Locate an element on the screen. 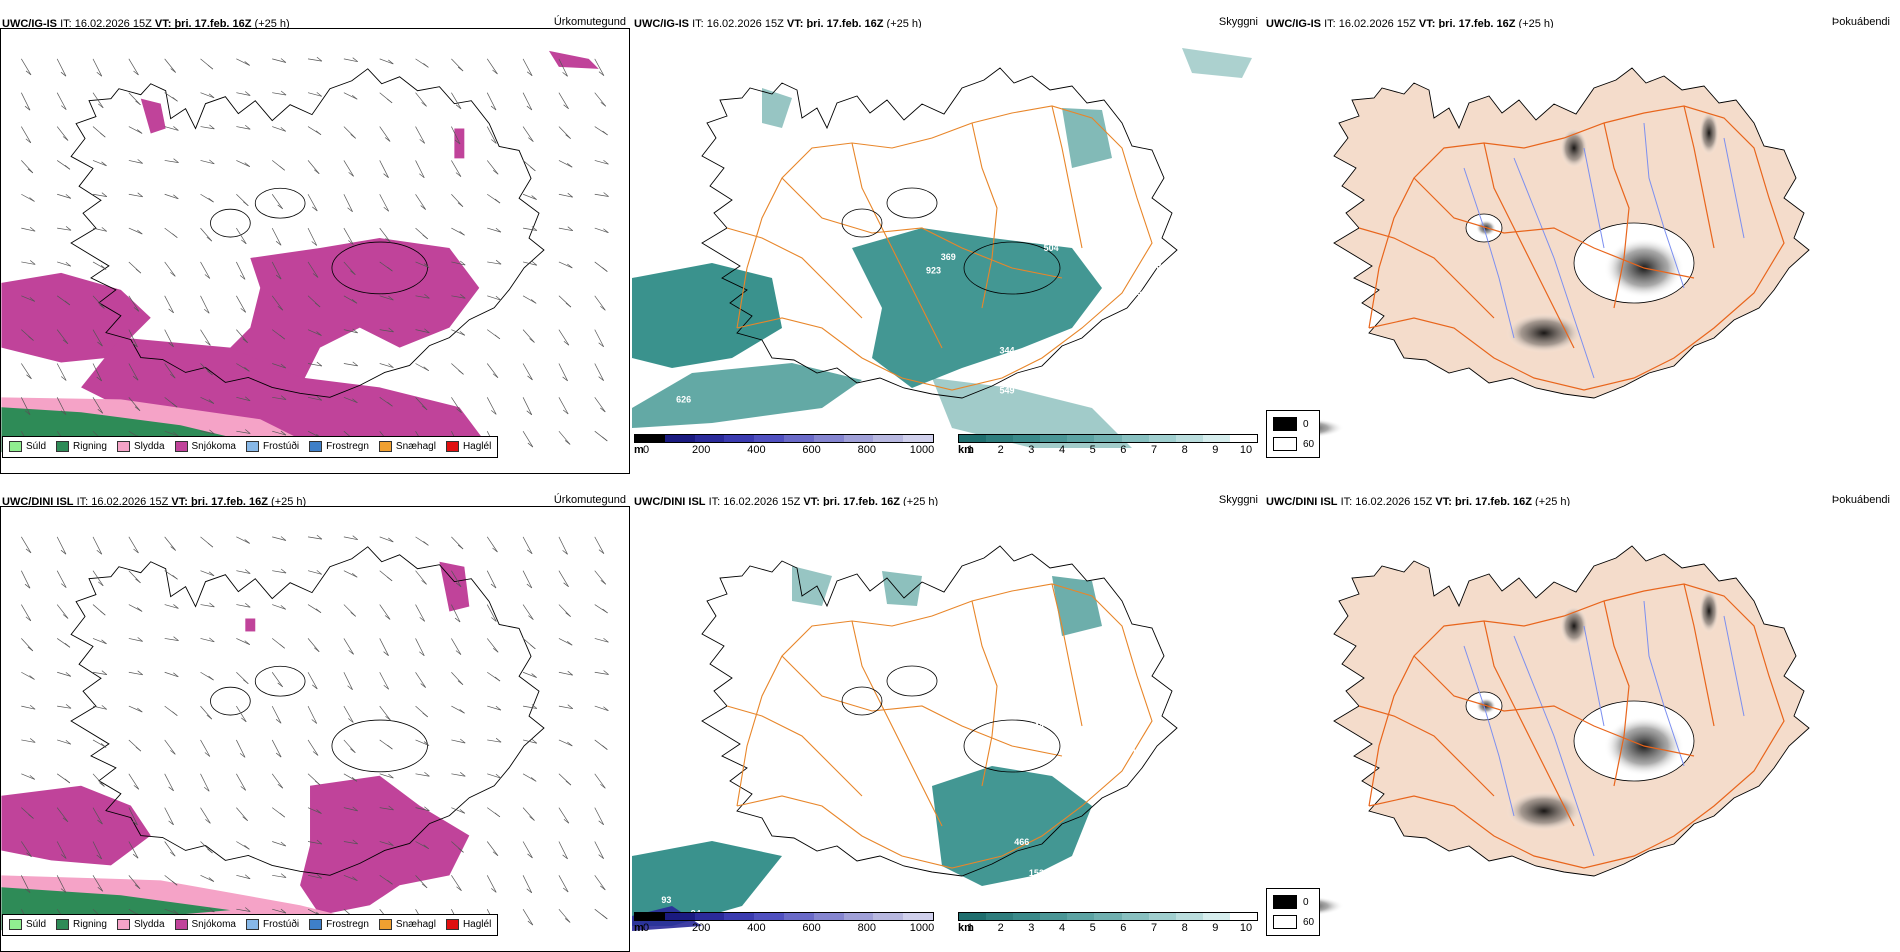 Image resolution: width=1900 pixels, height=952 pixels. colorbar-tick-label: 2 is located at coordinates (1000, 928).